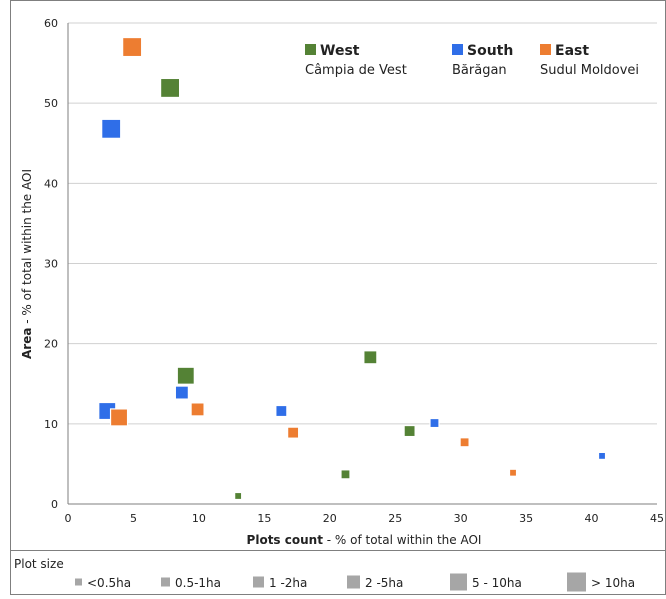 The height and width of the screenshot is (599, 666). I want to click on legend-swatch-south, so click(457, 49).